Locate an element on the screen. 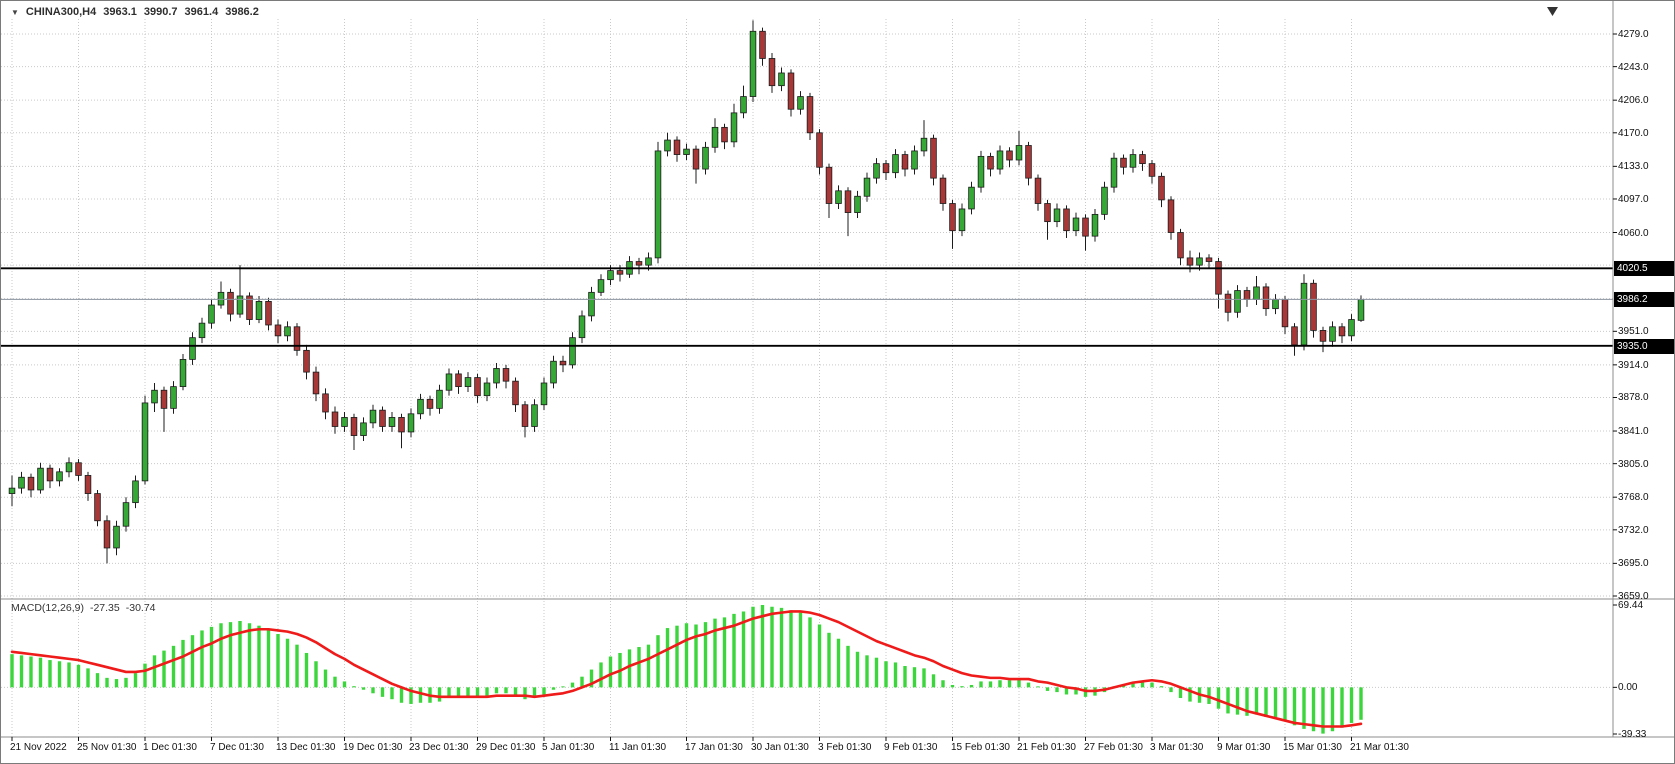 This screenshot has width=1675, height=764. ohlc-low: 3961.4 is located at coordinates (201, 12).